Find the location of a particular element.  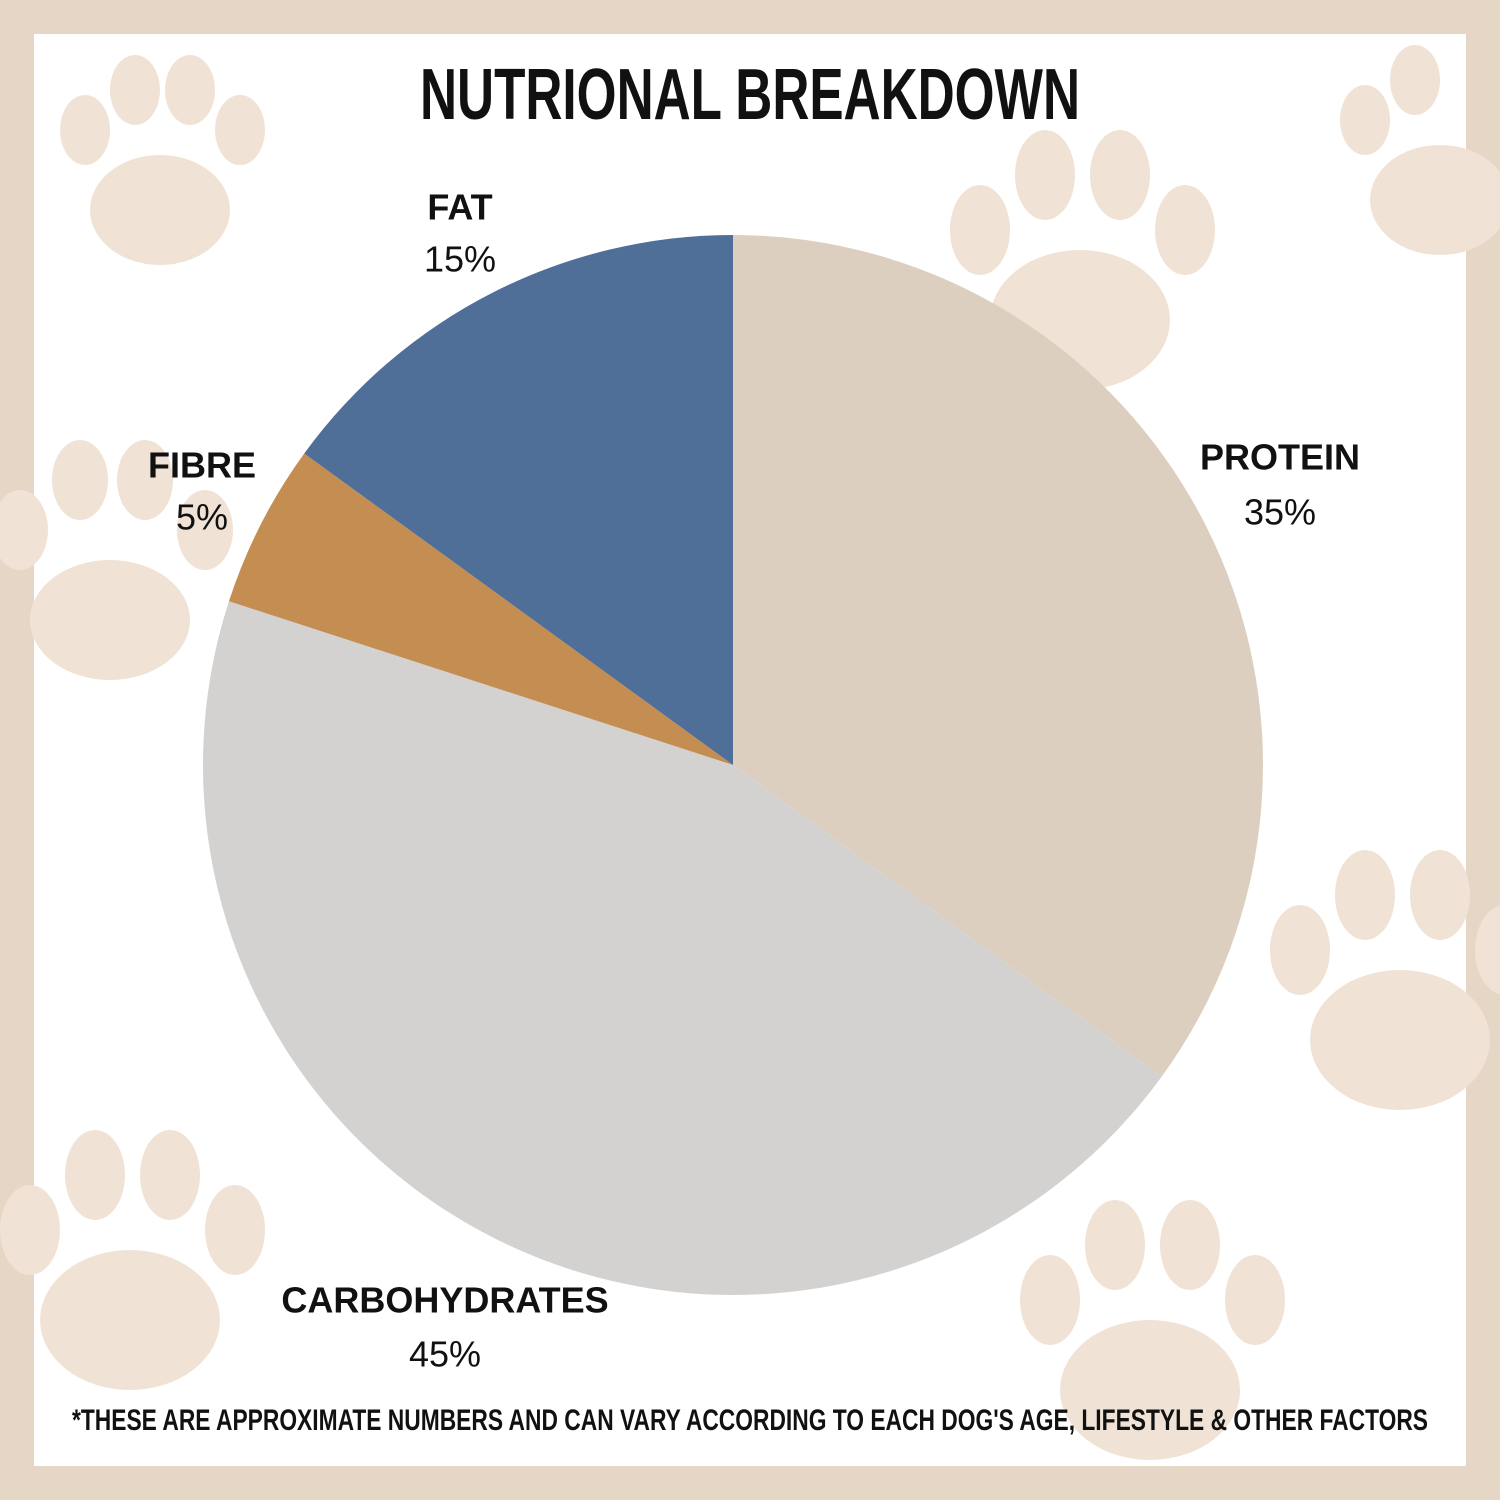

slice-value-label: 35% is located at coordinates (1280, 512).